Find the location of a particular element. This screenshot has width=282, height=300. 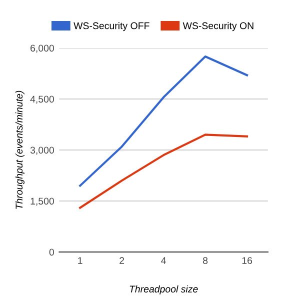

x-axis-title: Threadpool size is located at coordinates (164, 289).